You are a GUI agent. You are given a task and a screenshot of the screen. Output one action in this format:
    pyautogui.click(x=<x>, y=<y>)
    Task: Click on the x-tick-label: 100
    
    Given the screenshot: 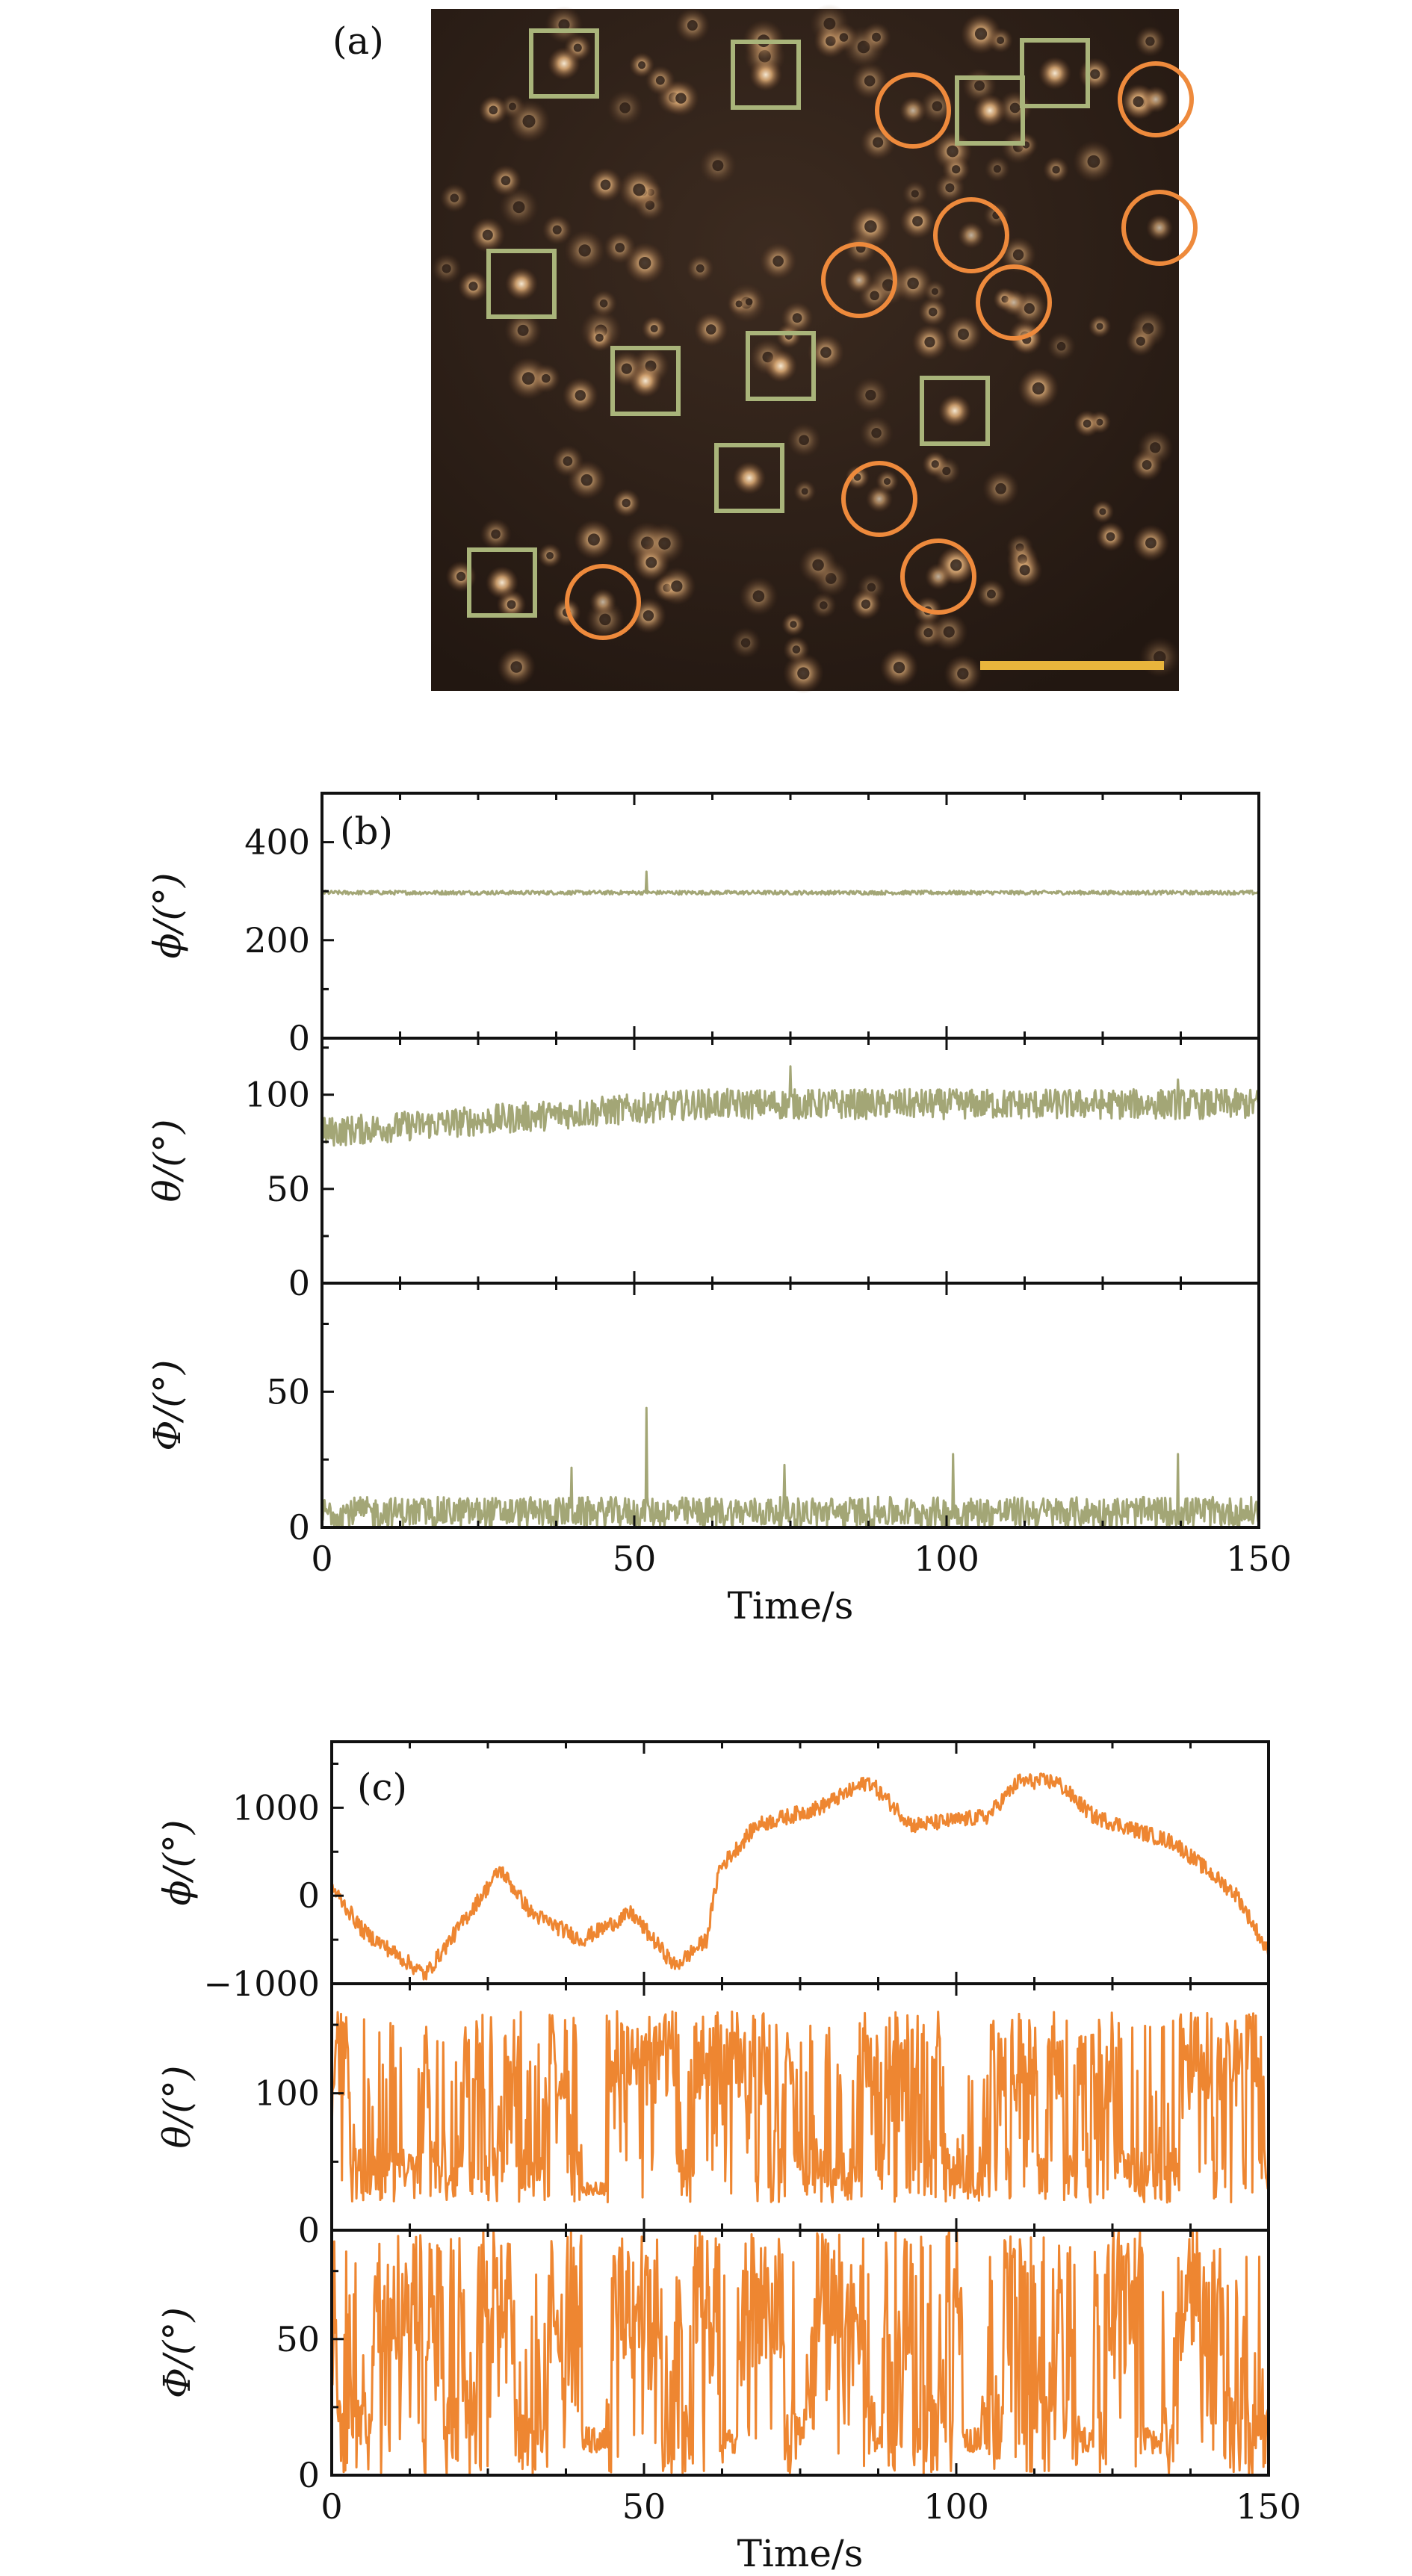 What is the action you would take?
    pyautogui.click(x=956, y=2506)
    